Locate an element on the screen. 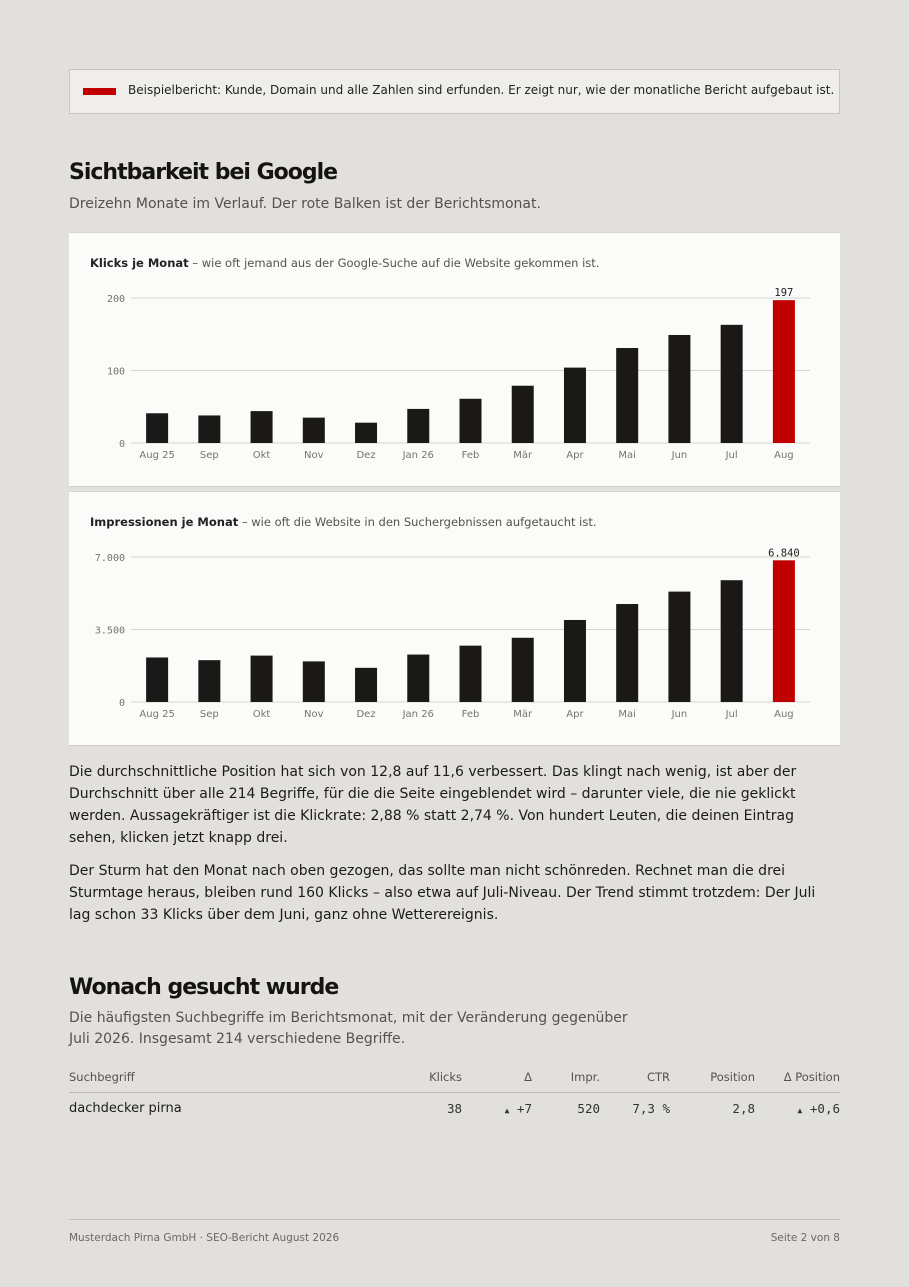  col-header-term: Suchbegriff is located at coordinates (219, 1079).